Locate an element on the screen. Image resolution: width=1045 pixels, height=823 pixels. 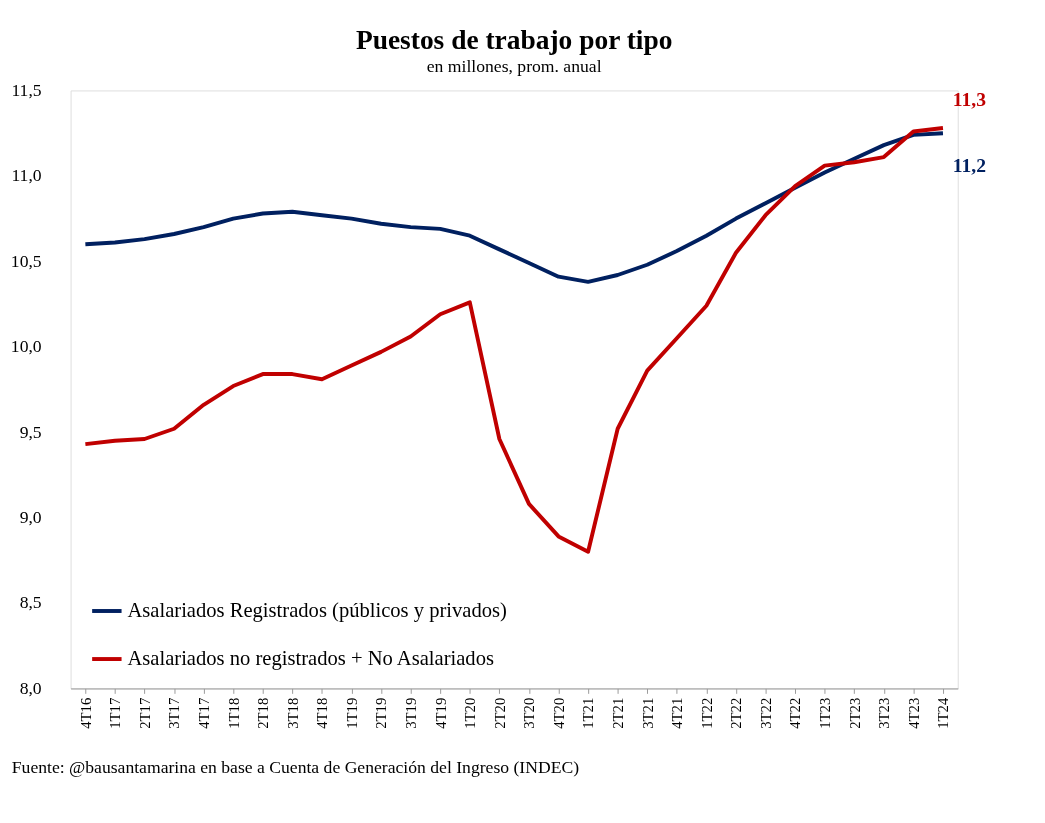
x-tick-label: 4T22 is located at coordinates (795, 713).